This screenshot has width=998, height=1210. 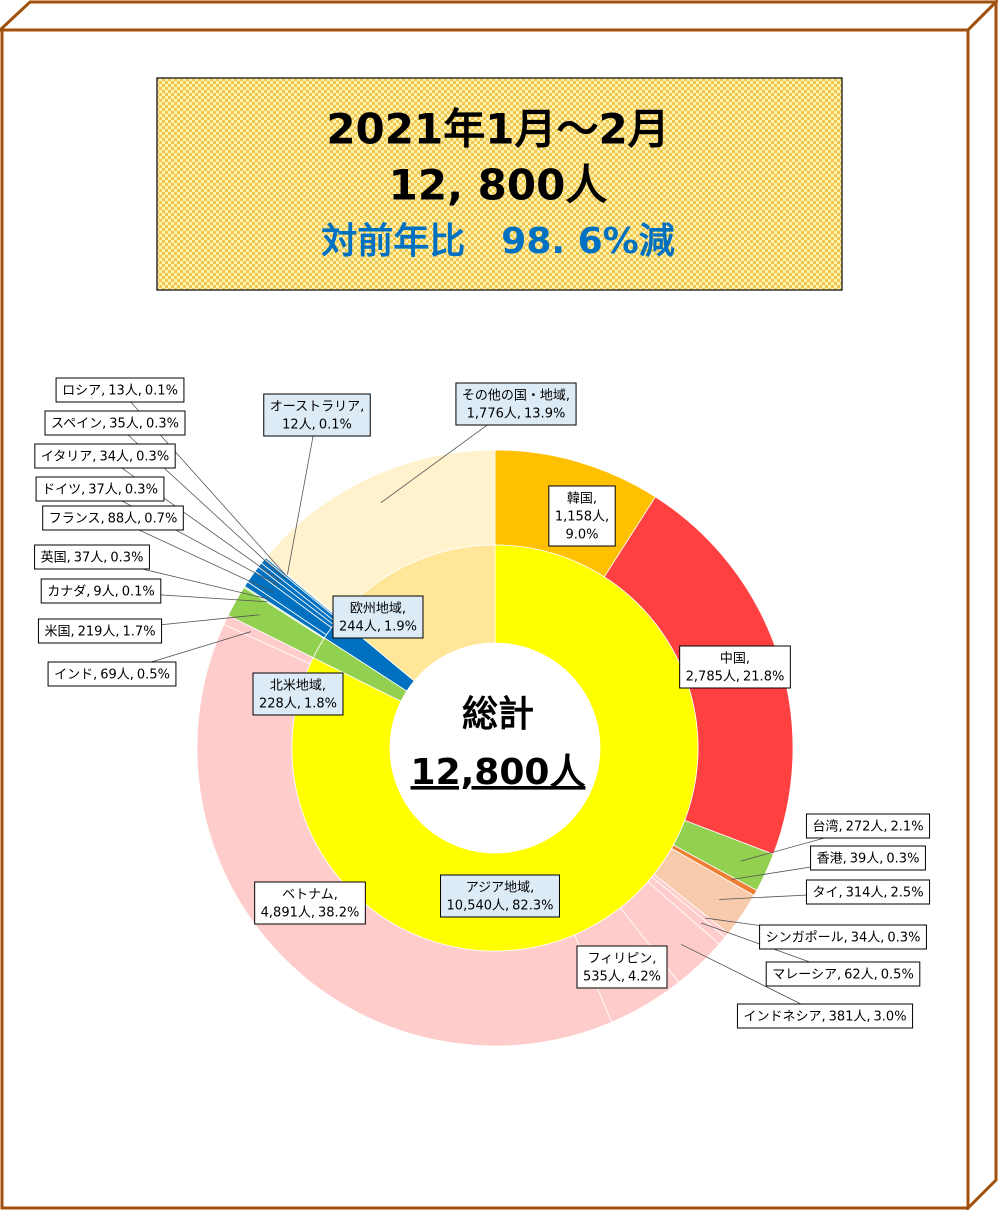 I want to click on title-box, so click(x=499, y=184).